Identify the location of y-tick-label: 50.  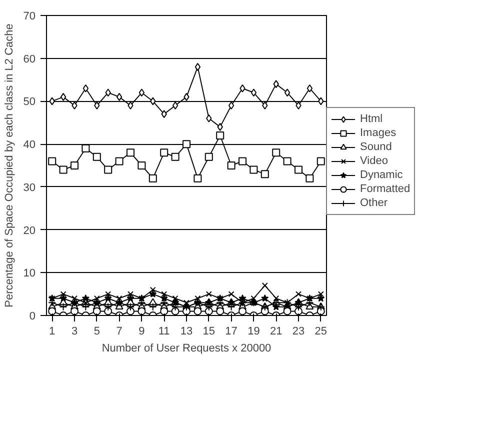
(29, 102).